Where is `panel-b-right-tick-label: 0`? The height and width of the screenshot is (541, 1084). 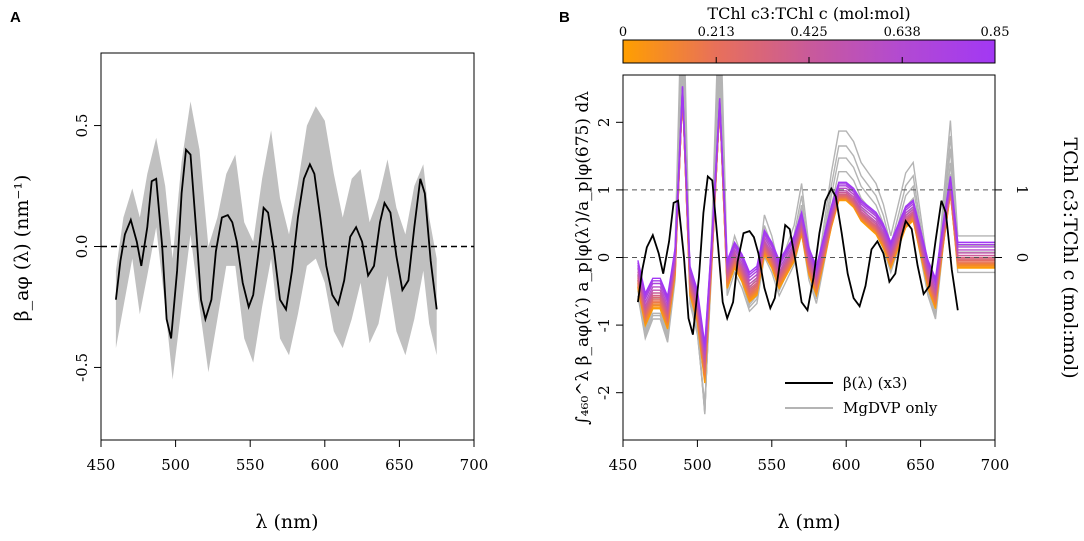
panel-b-right-tick-label: 0 is located at coordinates (1022, 258).